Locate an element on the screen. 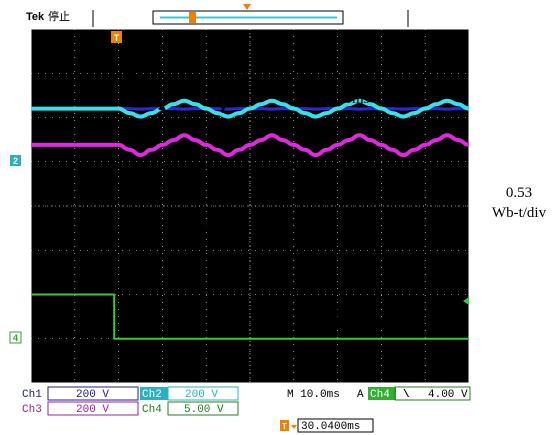 This screenshot has width=560, height=435. ch4-ground-marker: 4 is located at coordinates (15, 337).